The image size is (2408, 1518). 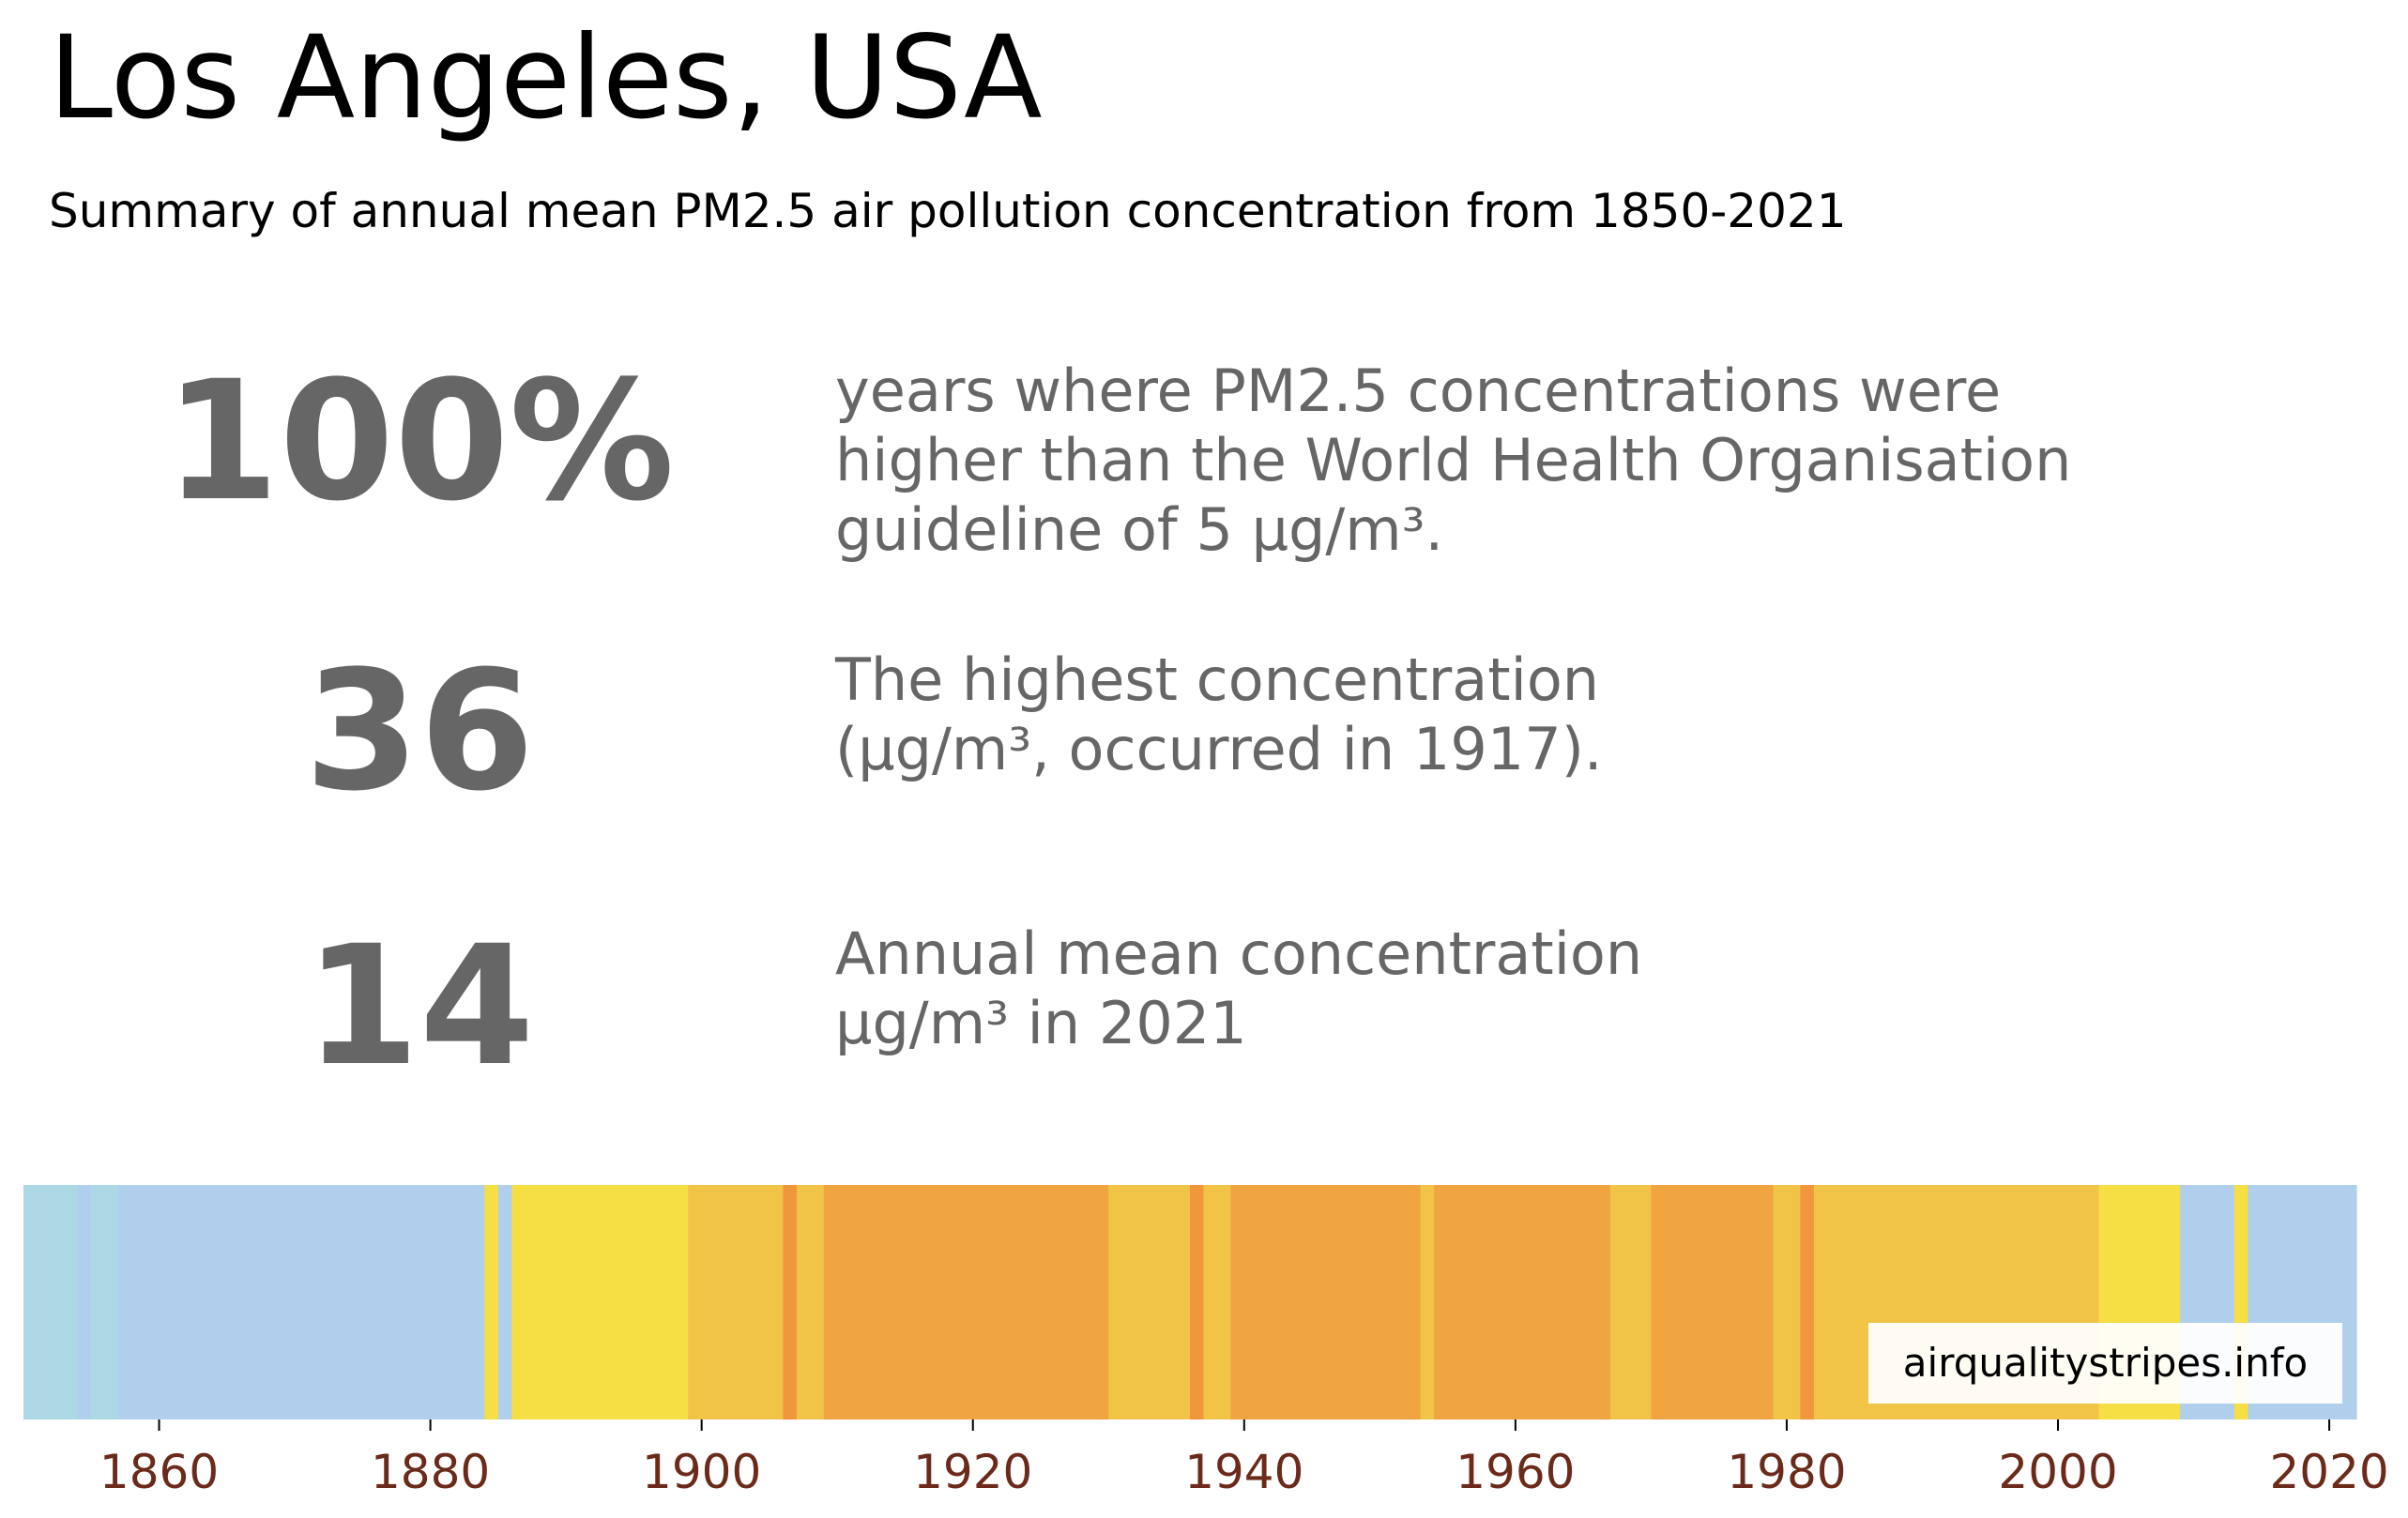 What do you see at coordinates (966, 1302) in the screenshot?
I see `stripe-1909-1930` at bounding box center [966, 1302].